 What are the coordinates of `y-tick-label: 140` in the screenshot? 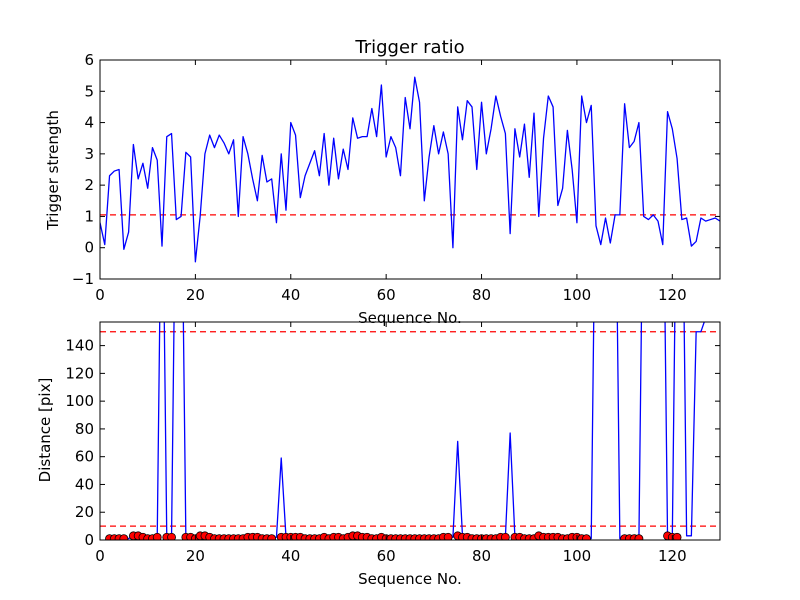 It's located at (79, 346).